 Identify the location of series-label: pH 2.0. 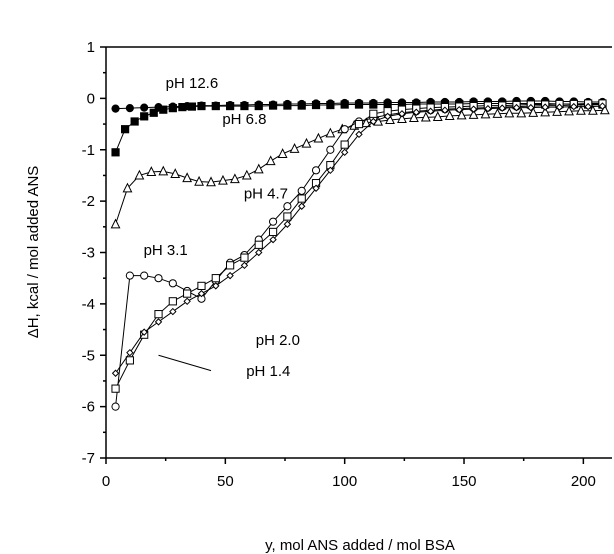
(278, 340).